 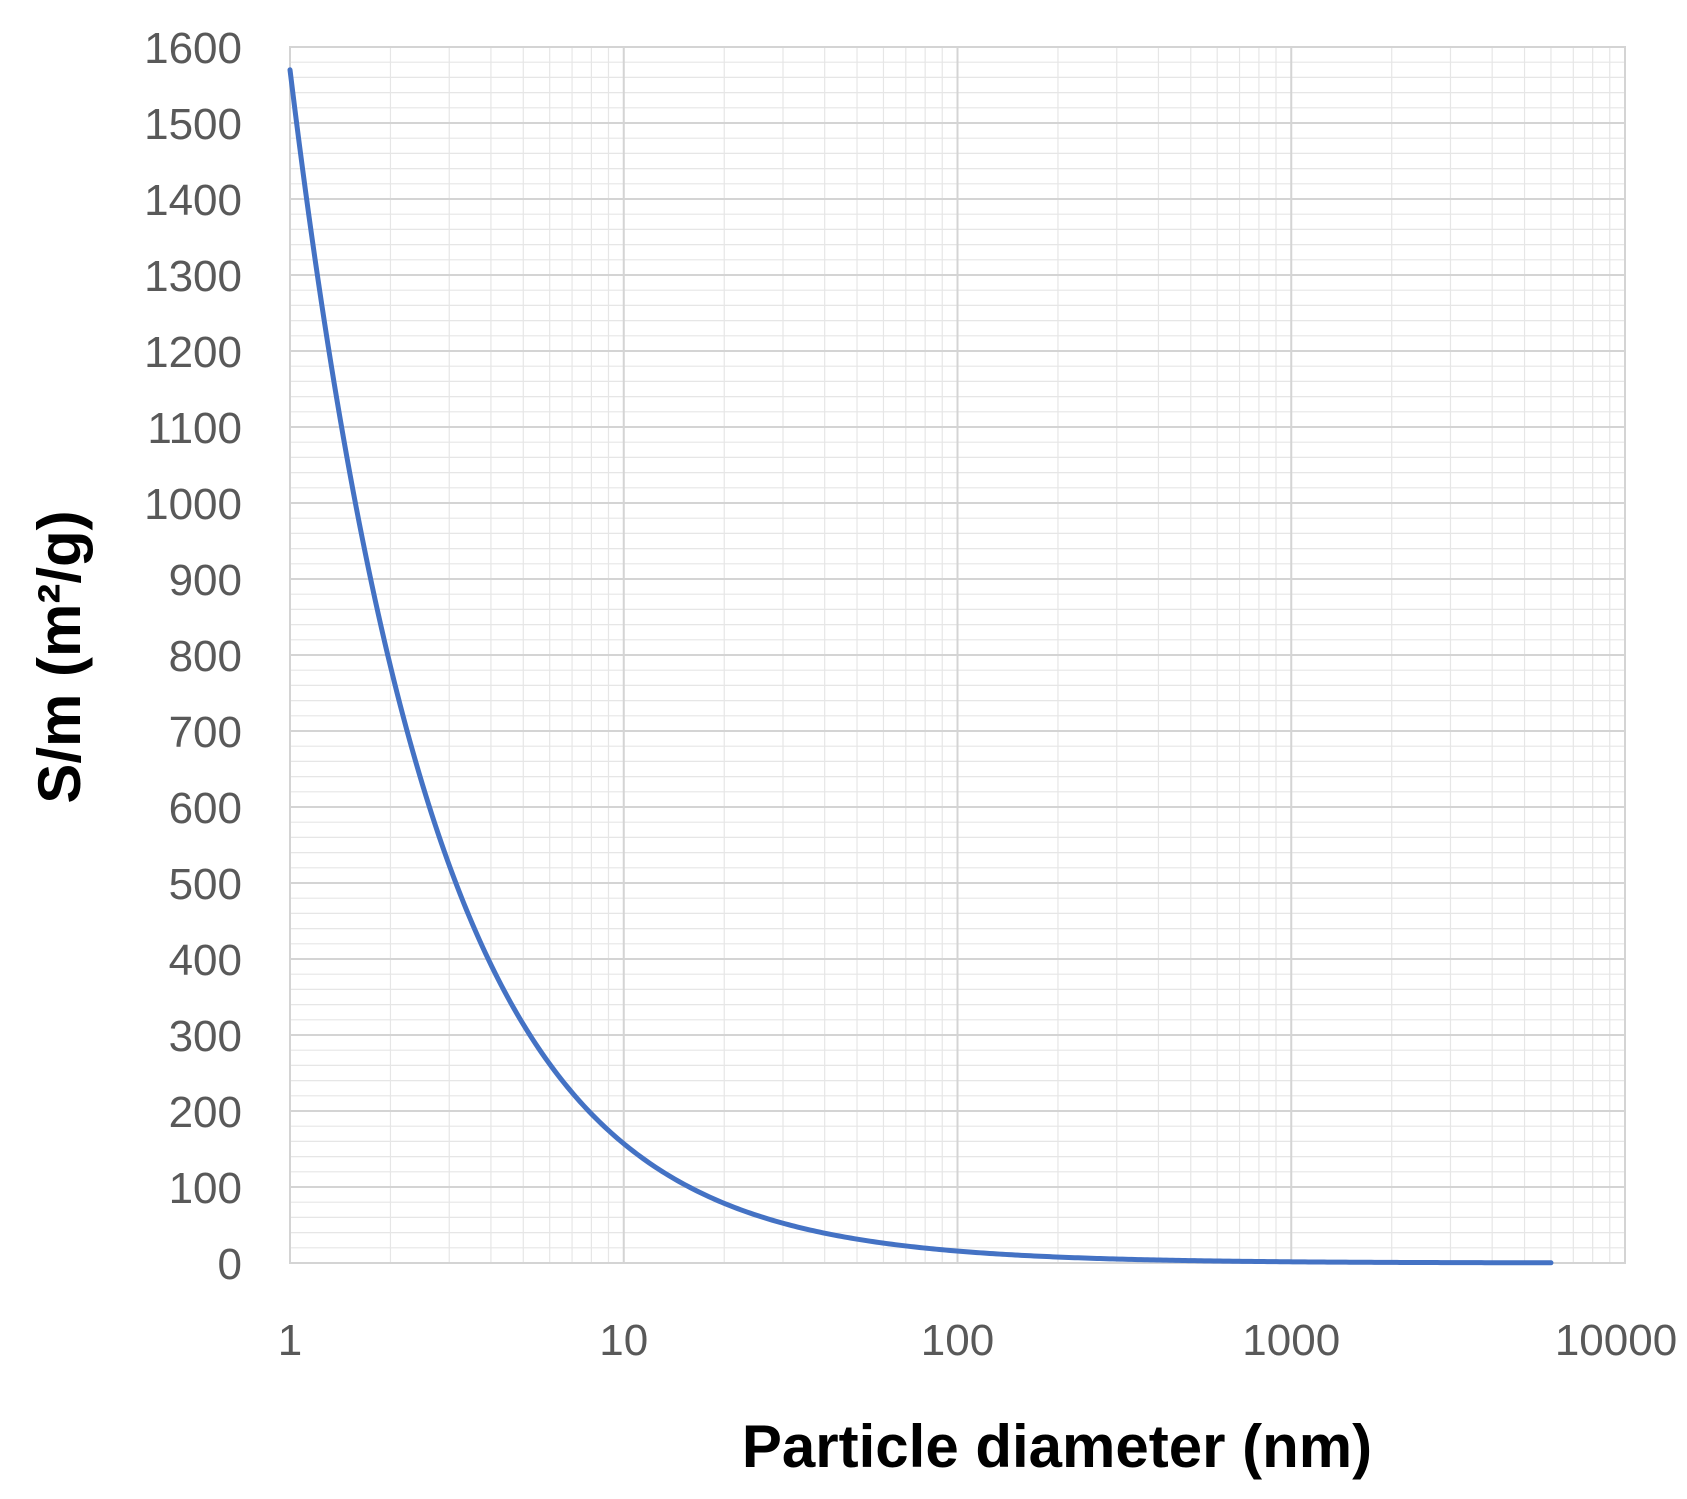 What do you see at coordinates (205, 960) in the screenshot?
I see `y-tick-label: 400` at bounding box center [205, 960].